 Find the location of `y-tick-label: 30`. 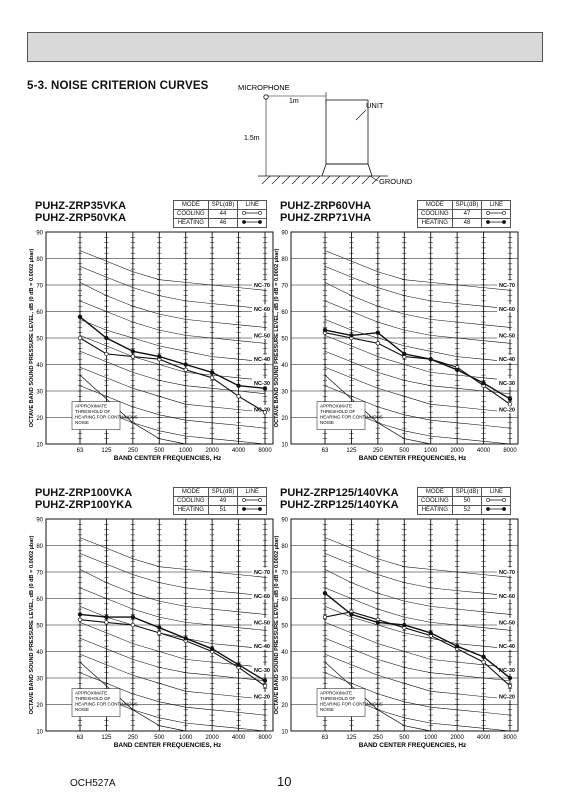

y-tick-label: 30 is located at coordinates (39, 393).